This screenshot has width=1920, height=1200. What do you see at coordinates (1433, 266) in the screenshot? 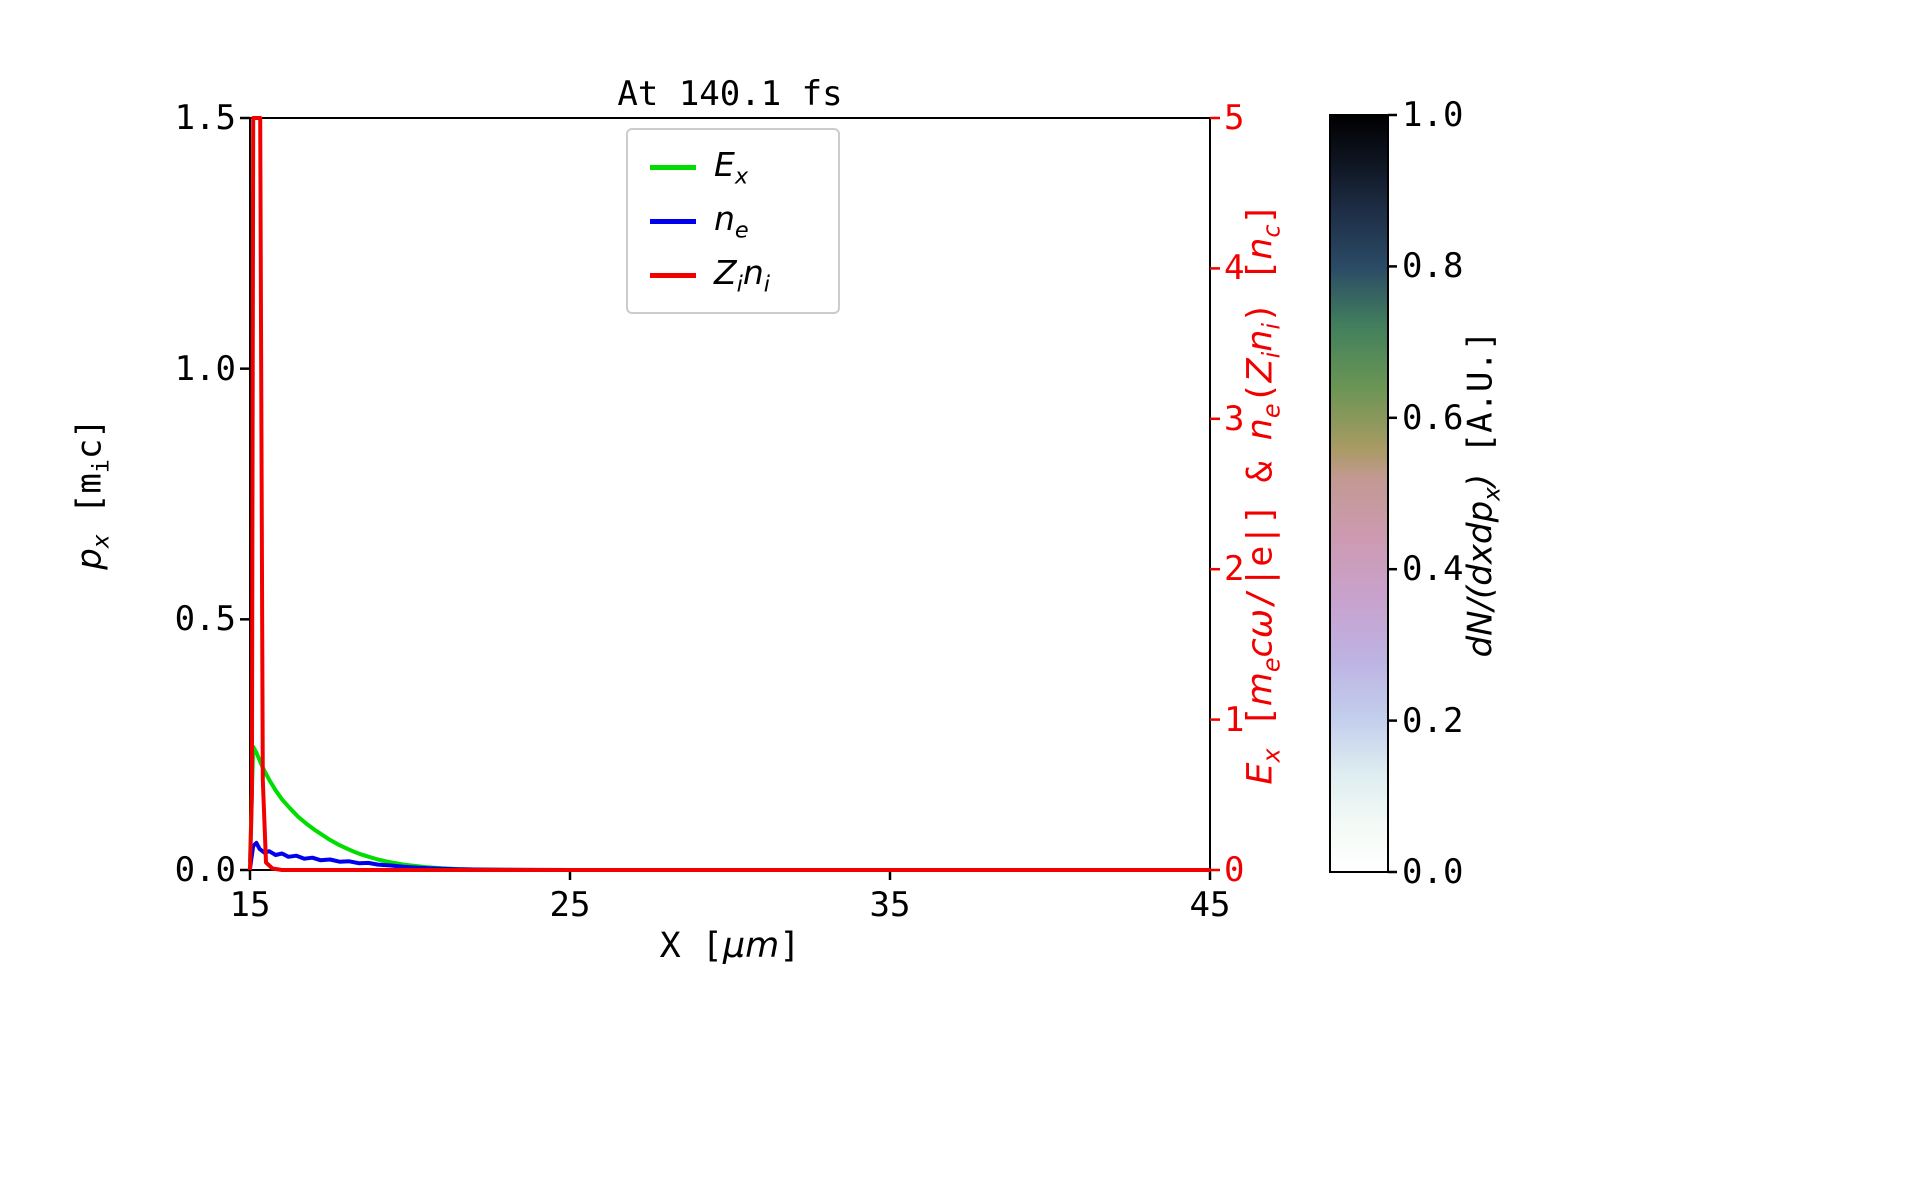
I see `colorbar-tick-label-0.8: 0.8` at bounding box center [1433, 266].